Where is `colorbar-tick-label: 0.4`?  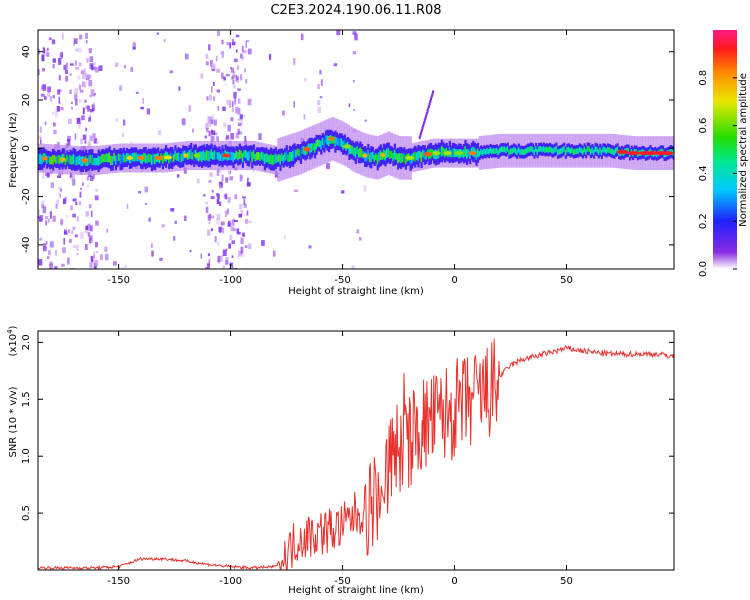 colorbar-tick-label: 0.4 is located at coordinates (703, 173).